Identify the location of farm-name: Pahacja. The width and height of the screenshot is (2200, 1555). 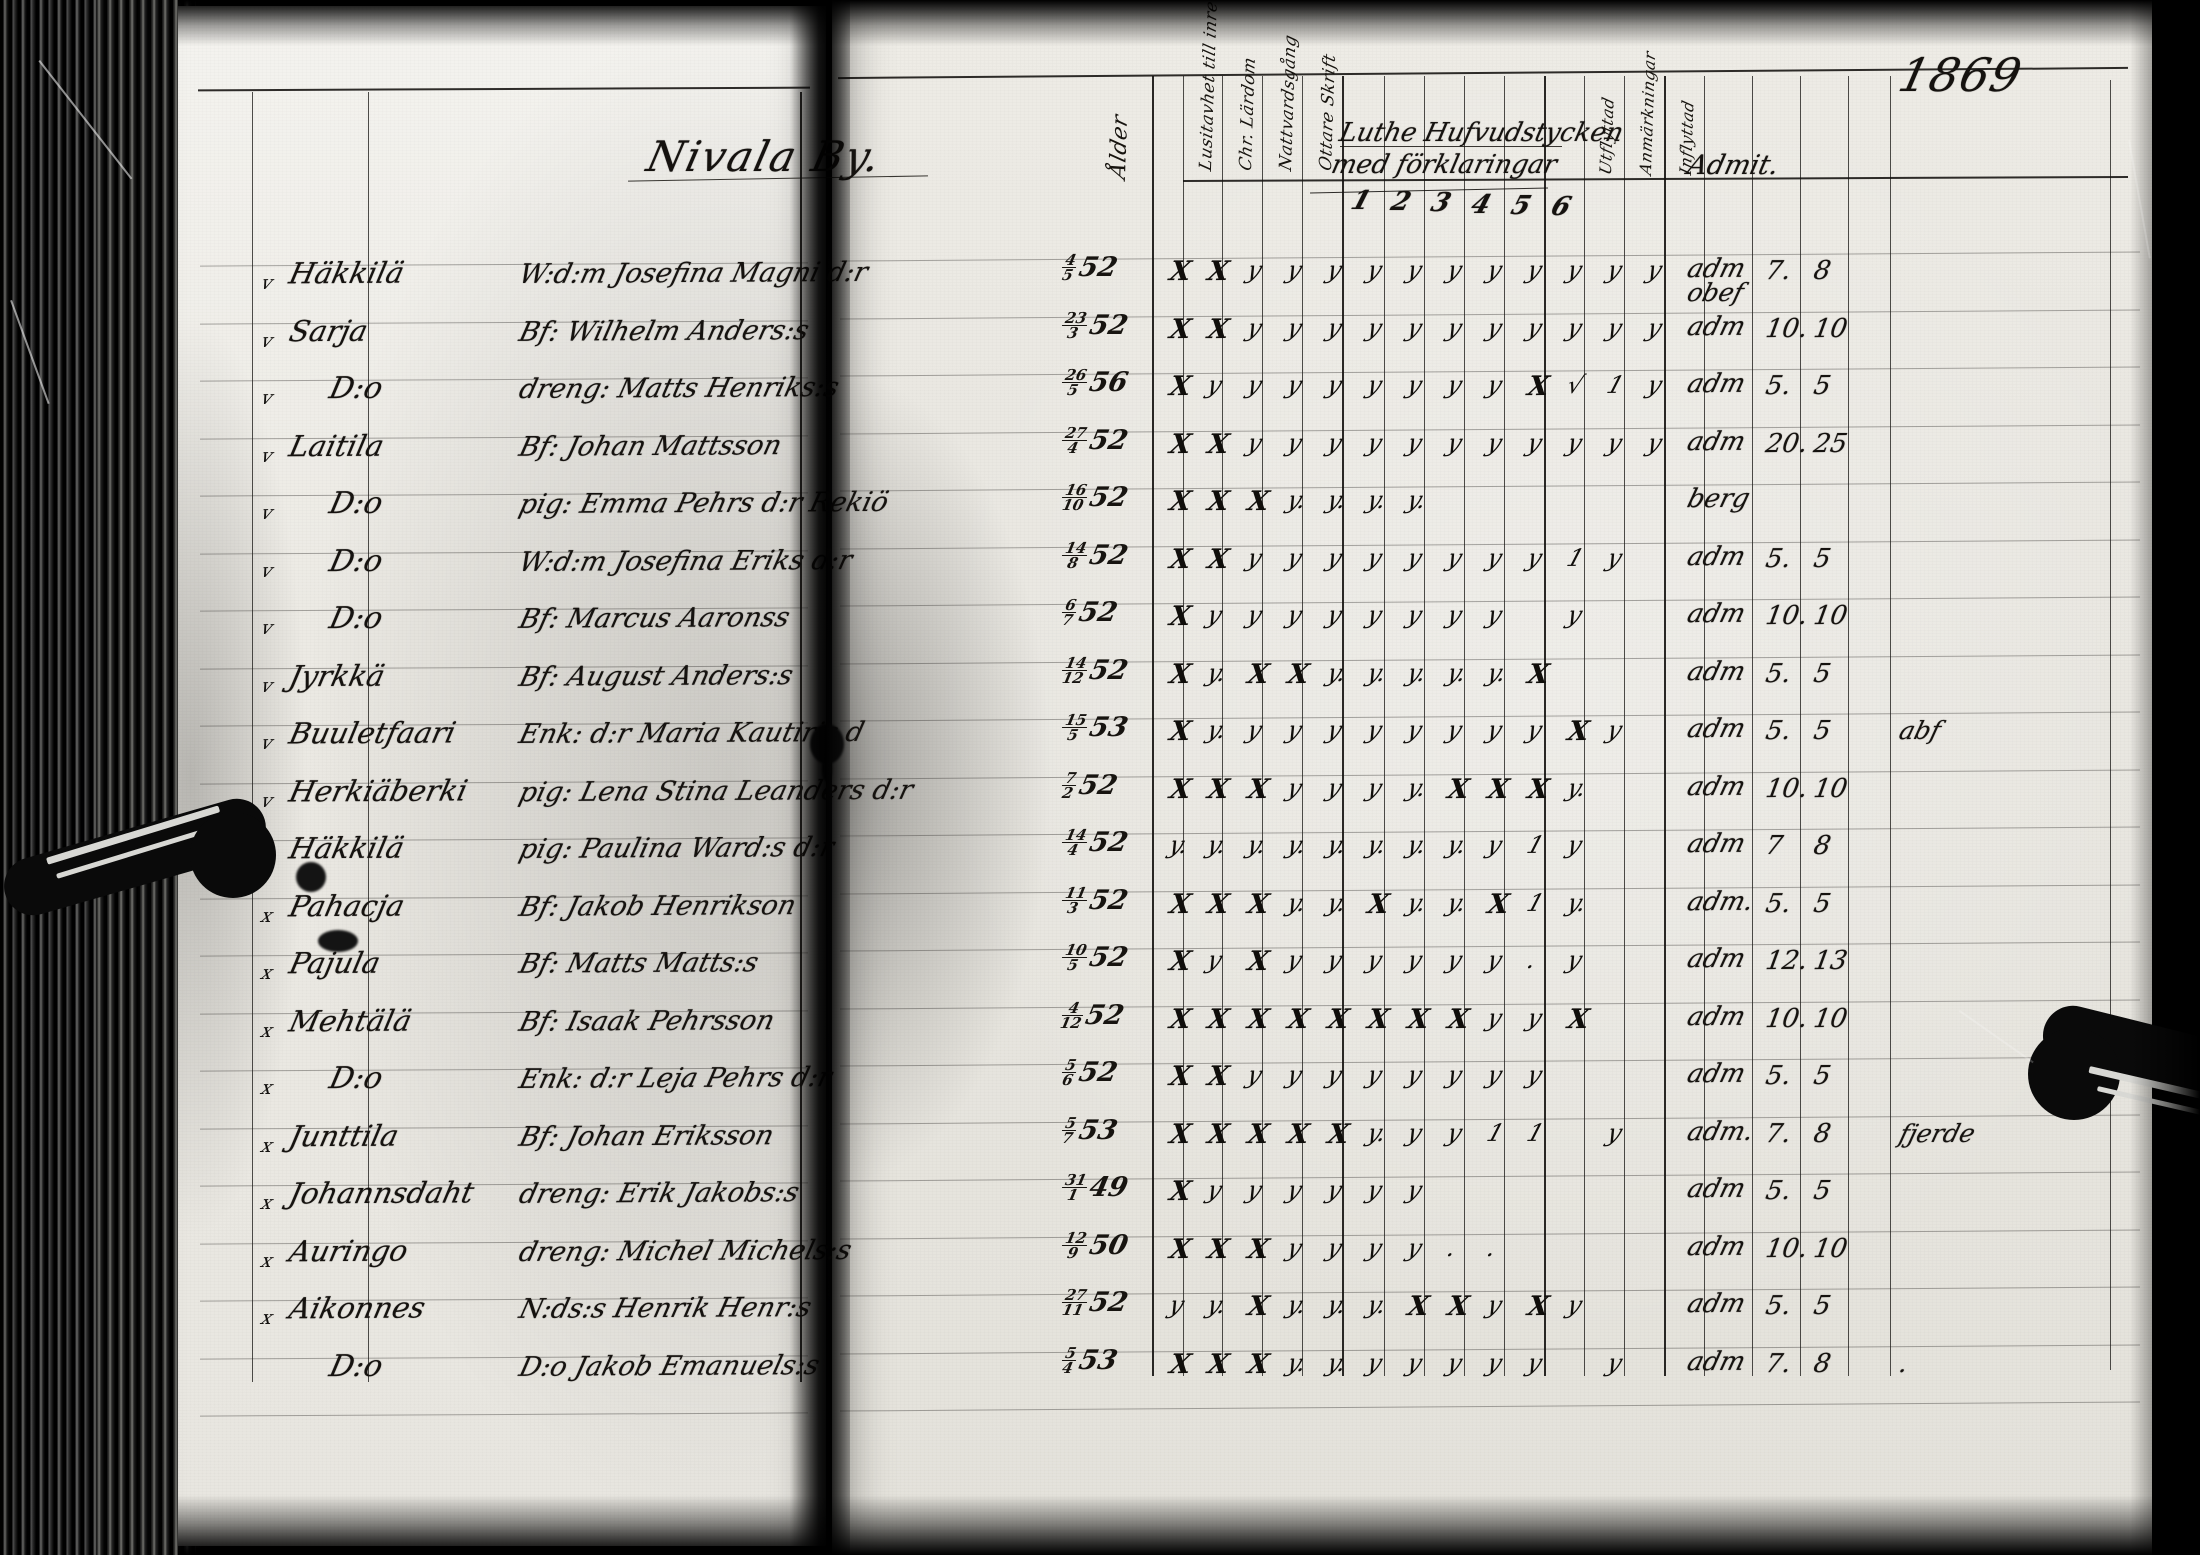
(347, 905).